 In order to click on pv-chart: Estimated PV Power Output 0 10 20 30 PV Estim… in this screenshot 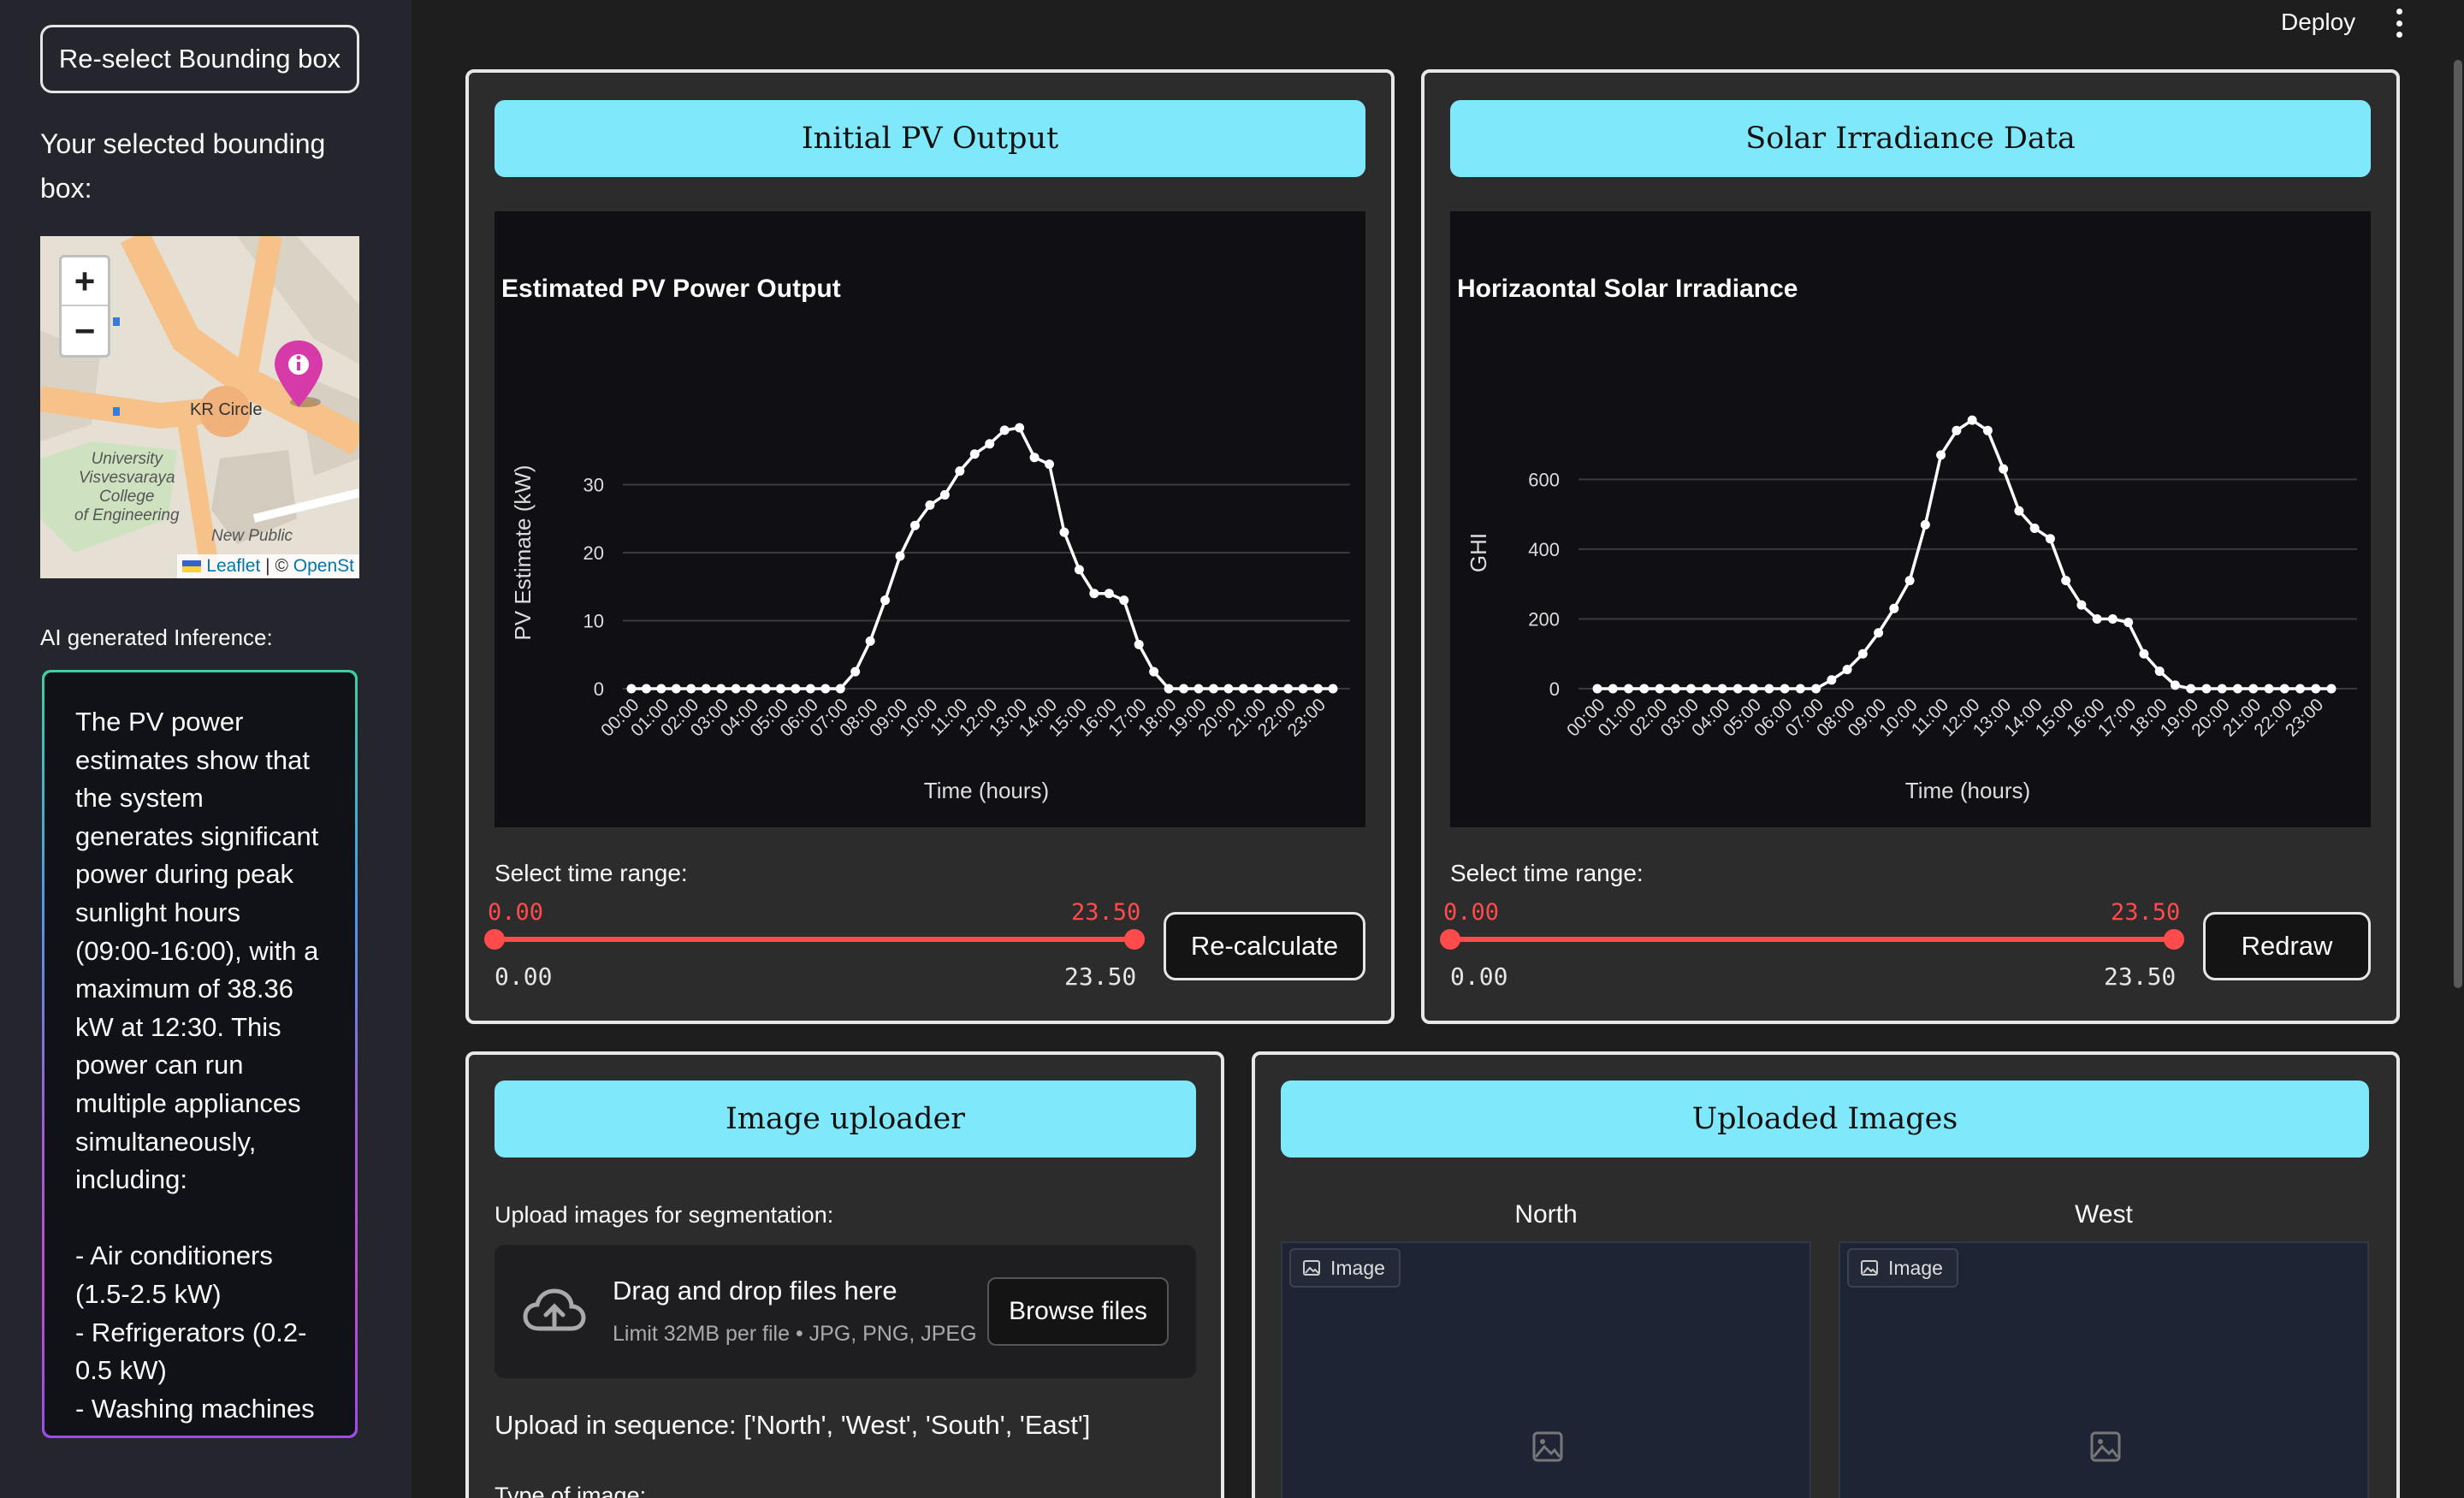, I will do `click(930, 519)`.